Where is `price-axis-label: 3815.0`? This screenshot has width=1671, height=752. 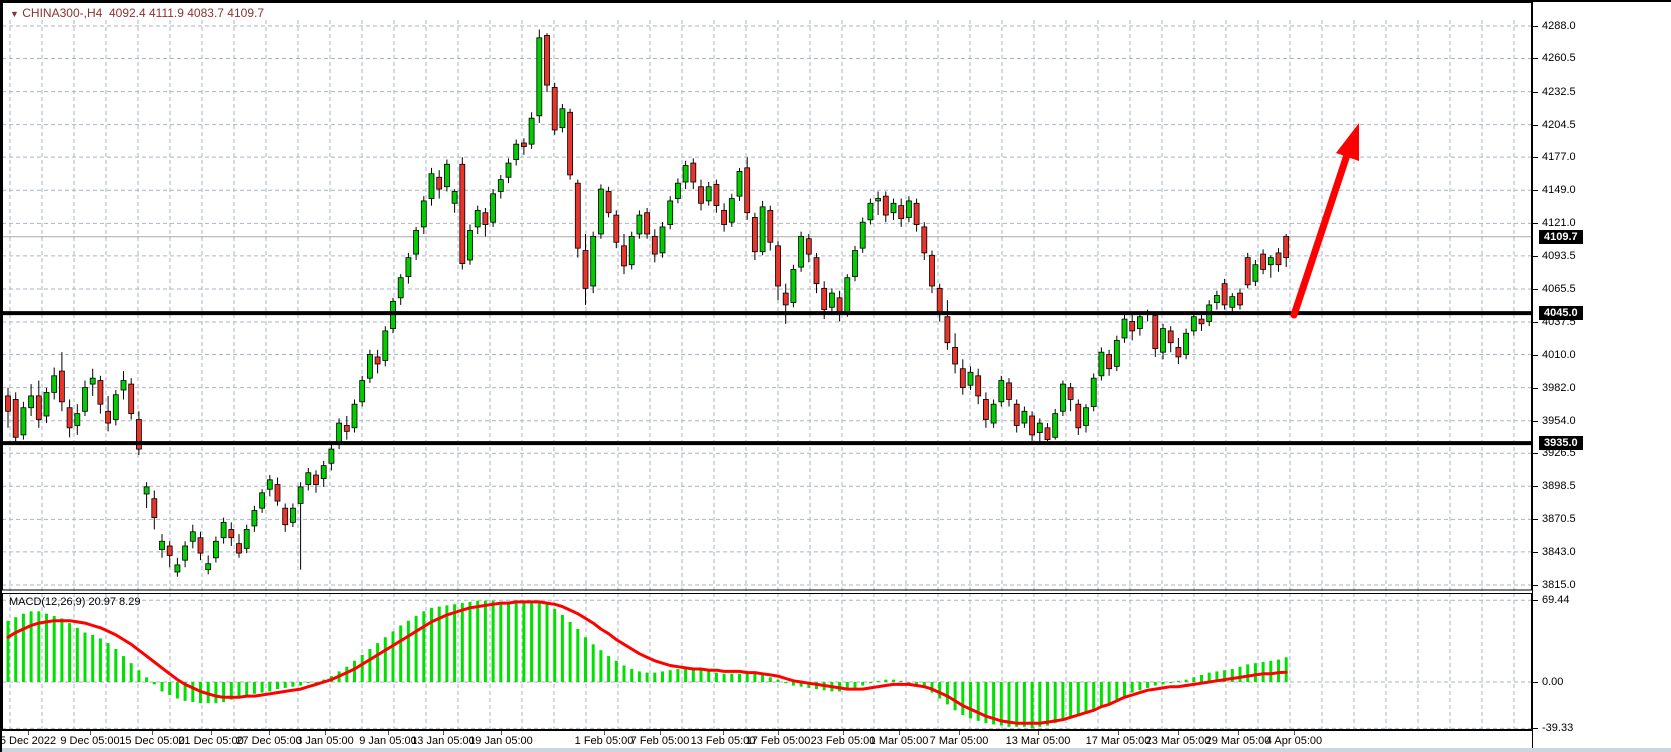 price-axis-label: 3815.0 is located at coordinates (1559, 584).